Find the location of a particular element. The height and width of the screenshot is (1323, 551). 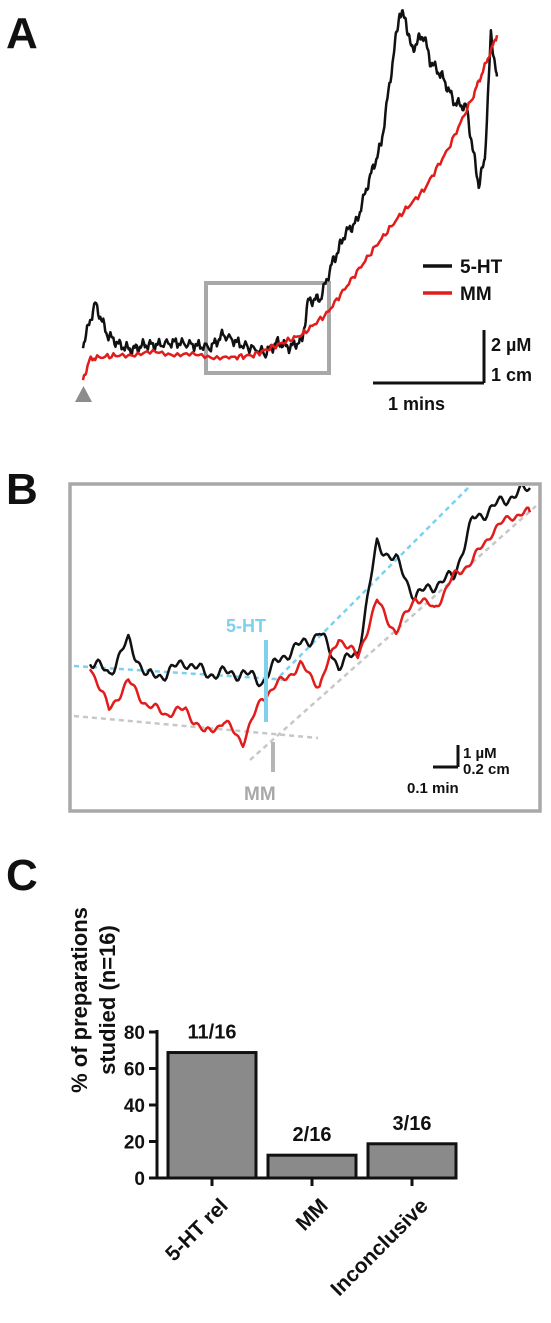

panel-c-data-label-0: 11/16 is located at coordinates (212, 1033).